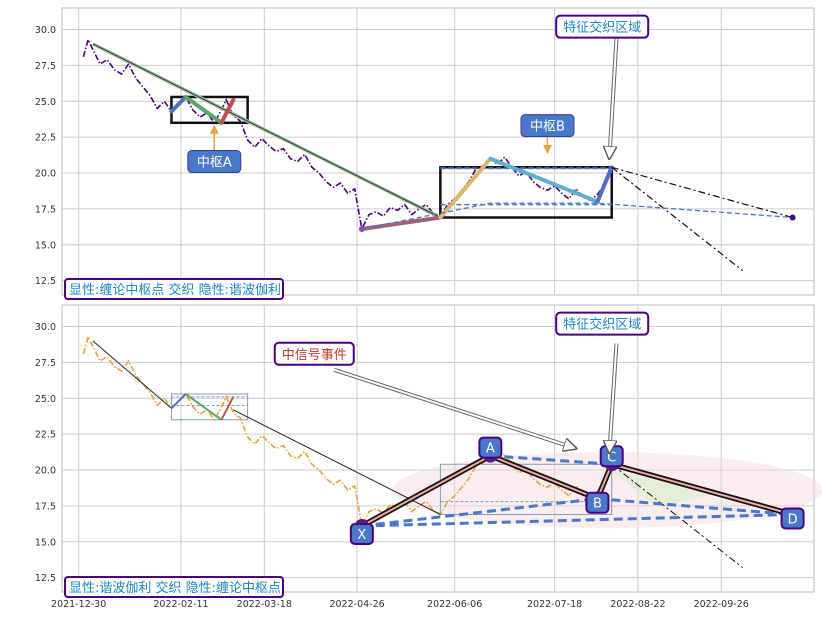 The width and height of the screenshot is (822, 617). Describe the element at coordinates (454, 604) in the screenshot. I see `x-tick-label: 2022-06-06` at that location.